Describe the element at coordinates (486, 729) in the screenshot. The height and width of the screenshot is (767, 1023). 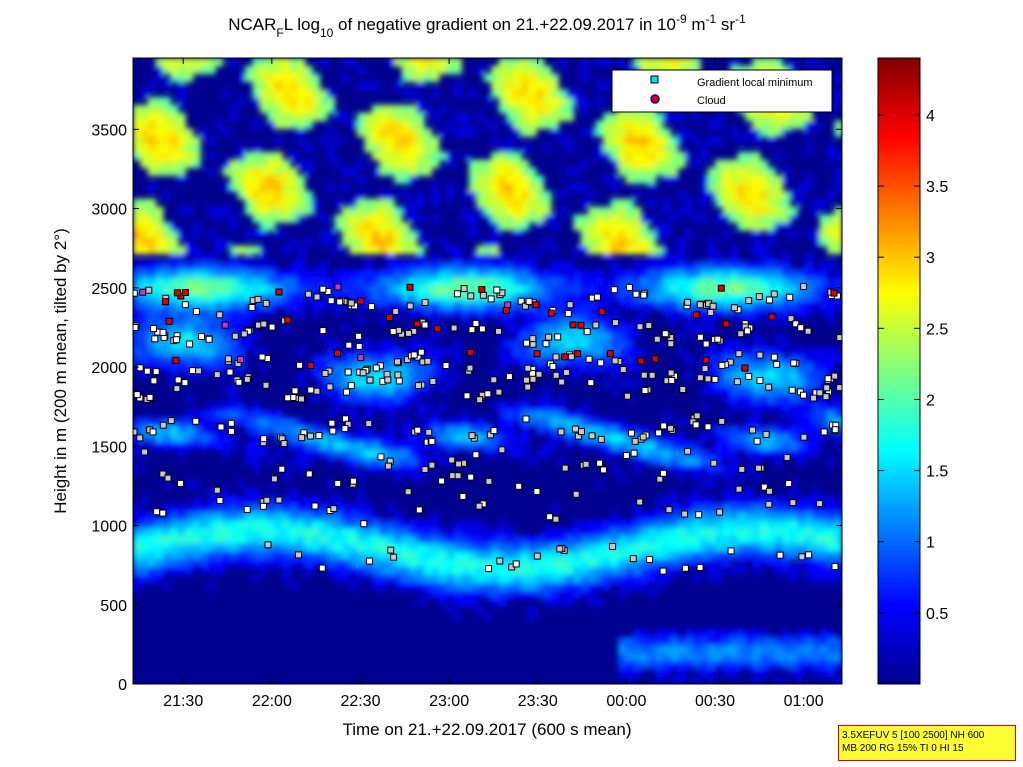
I see `x-axis-label: Time on 21.+22.09.2017 (600 s mean)` at that location.